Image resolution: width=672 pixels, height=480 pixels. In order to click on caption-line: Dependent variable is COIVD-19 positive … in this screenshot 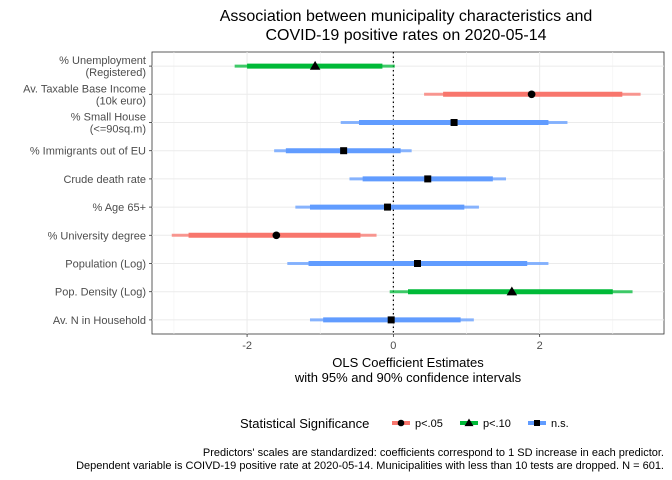, I will do `click(370, 466)`.